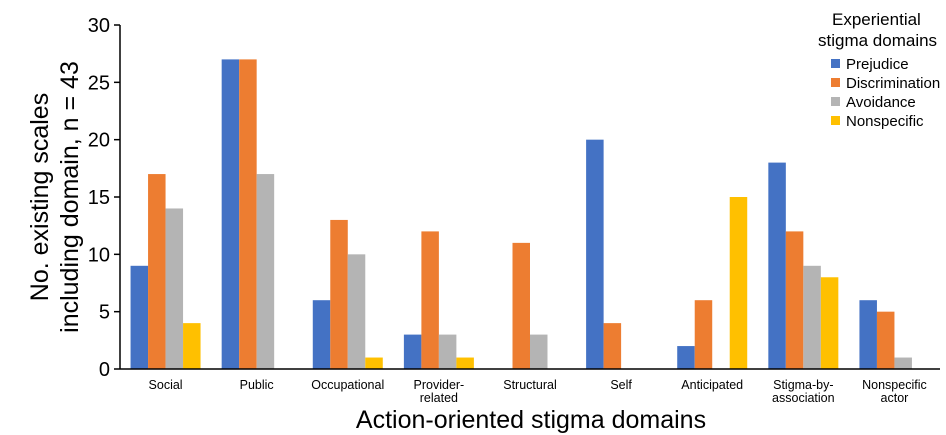 This screenshot has width=946, height=435. I want to click on y-ticks-group: 0 5 10 15 20 25 30, so click(104, 198).